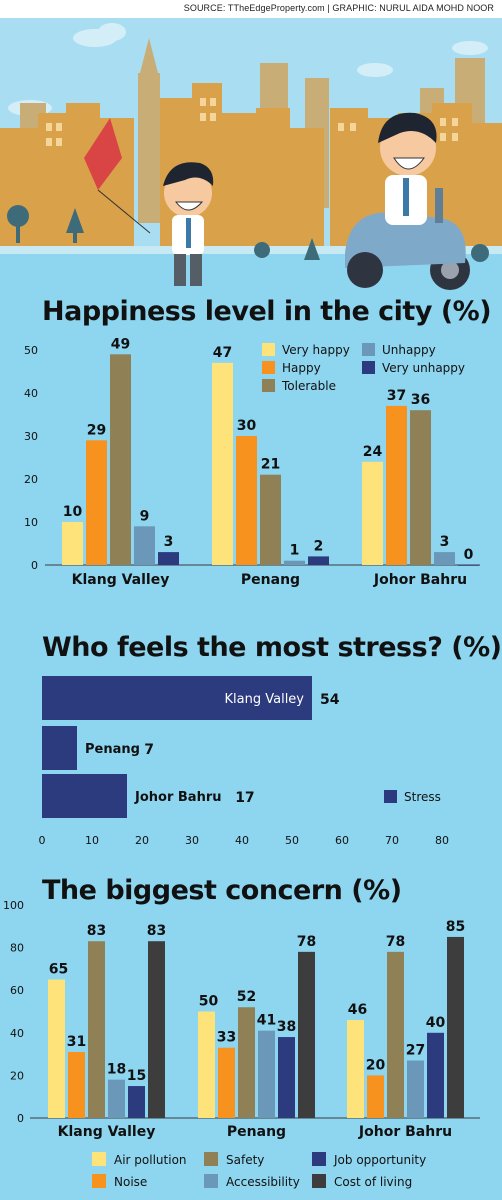 The image size is (502, 1200). What do you see at coordinates (372, 513) in the screenshot?
I see `bar-very-happy-johor-bahru` at bounding box center [372, 513].